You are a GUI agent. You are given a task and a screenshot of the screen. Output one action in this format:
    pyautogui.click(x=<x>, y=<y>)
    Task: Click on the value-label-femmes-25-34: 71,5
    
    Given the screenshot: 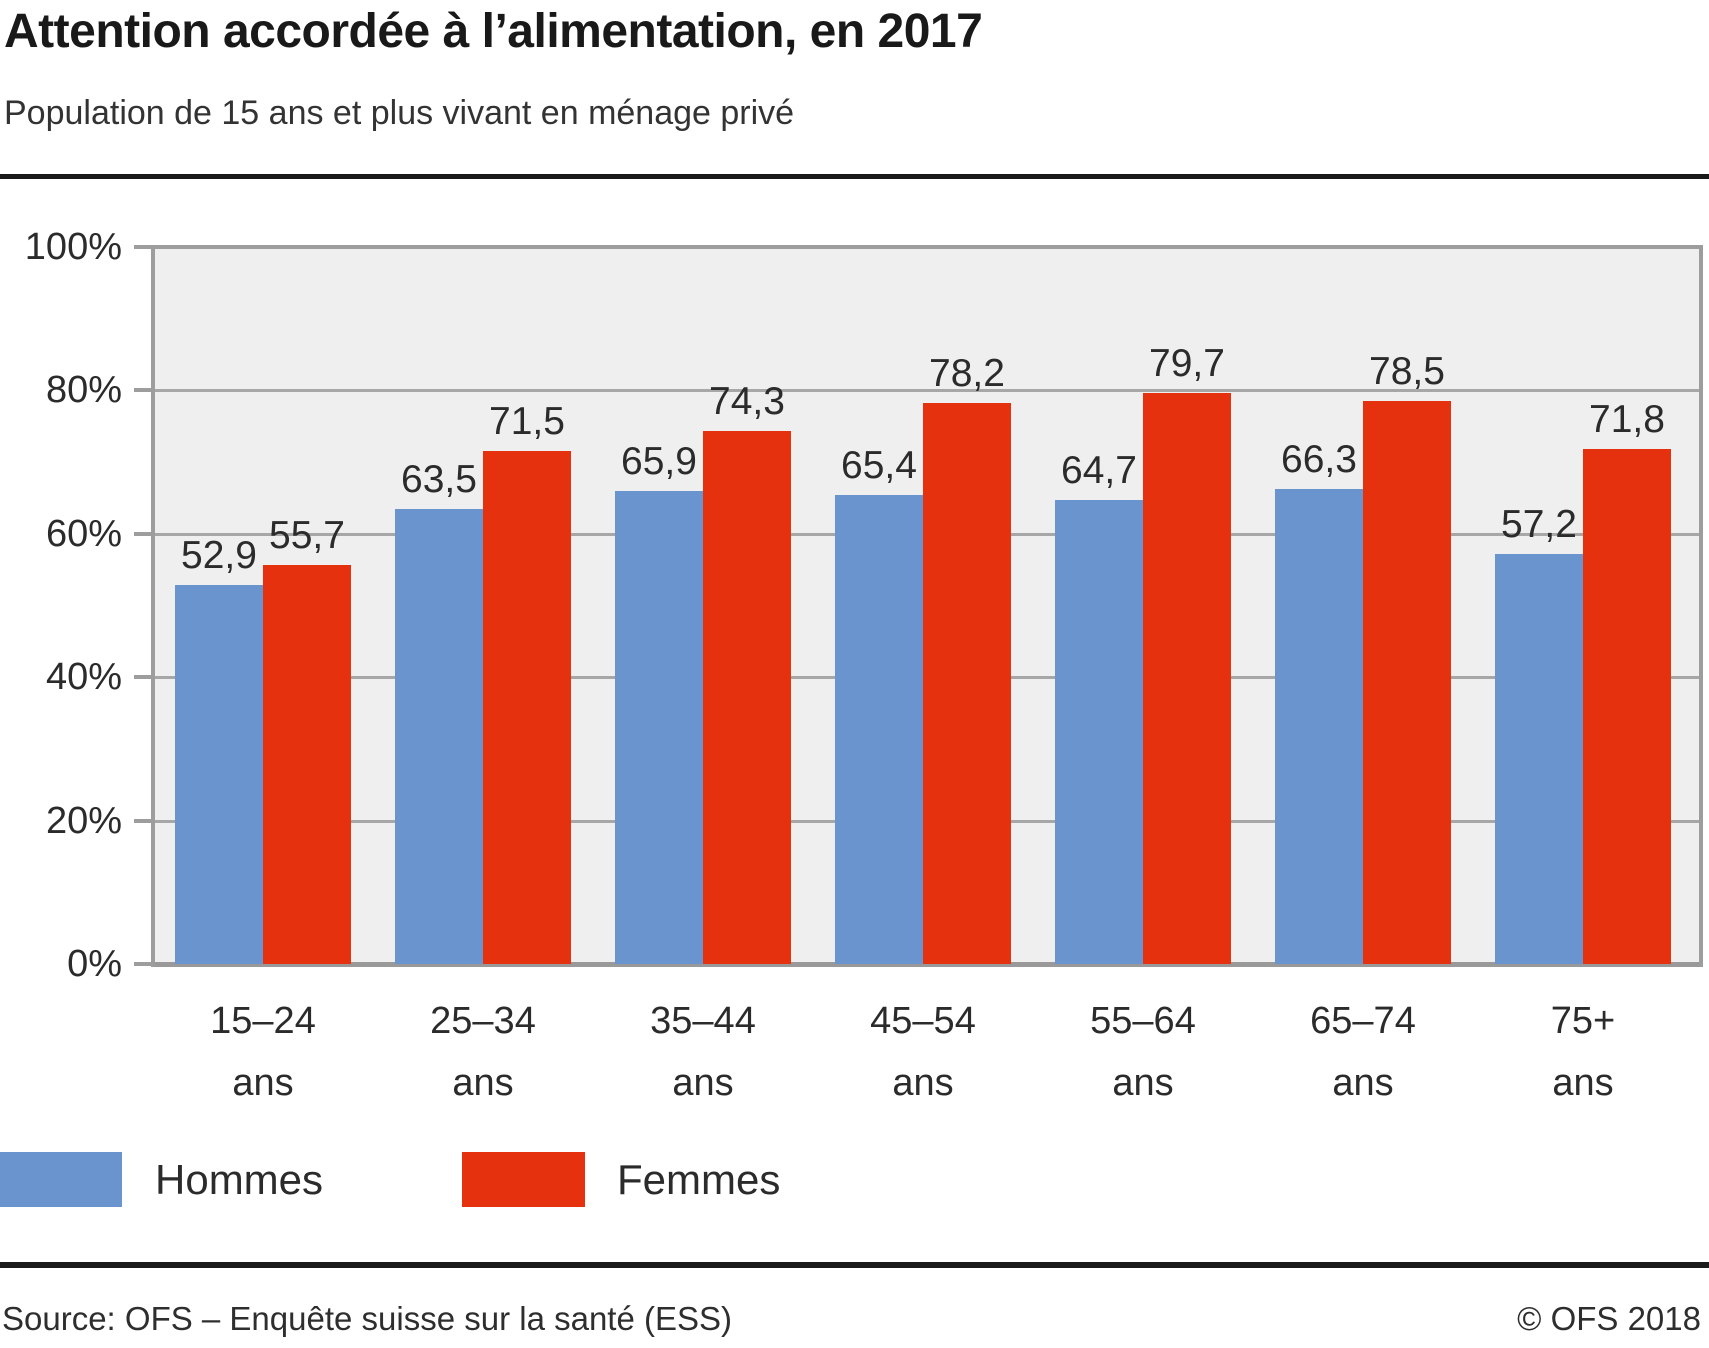 What is the action you would take?
    pyautogui.click(x=527, y=422)
    